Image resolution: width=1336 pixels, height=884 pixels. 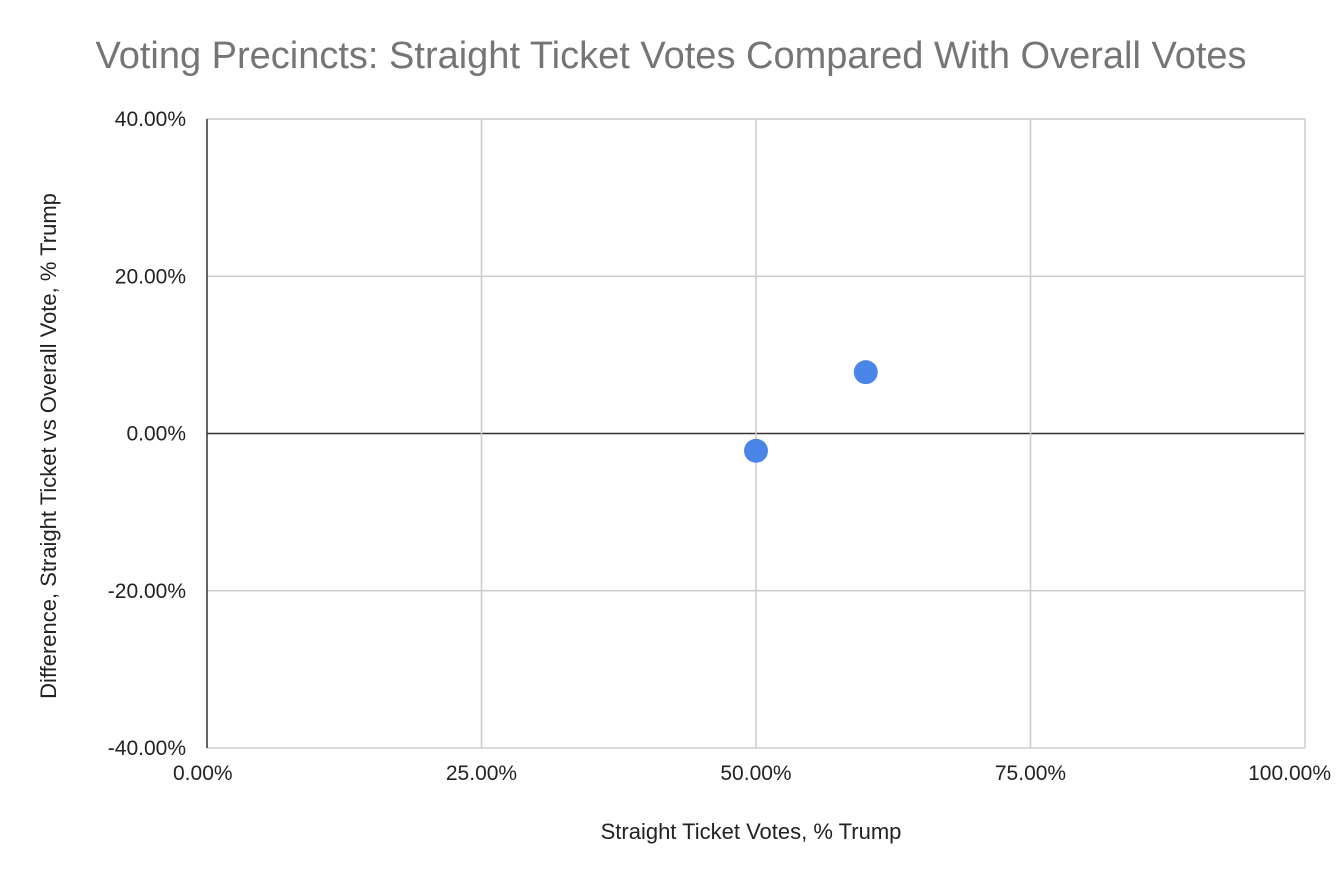 I want to click on y-tick-label: -40.00%, so click(x=147, y=748).